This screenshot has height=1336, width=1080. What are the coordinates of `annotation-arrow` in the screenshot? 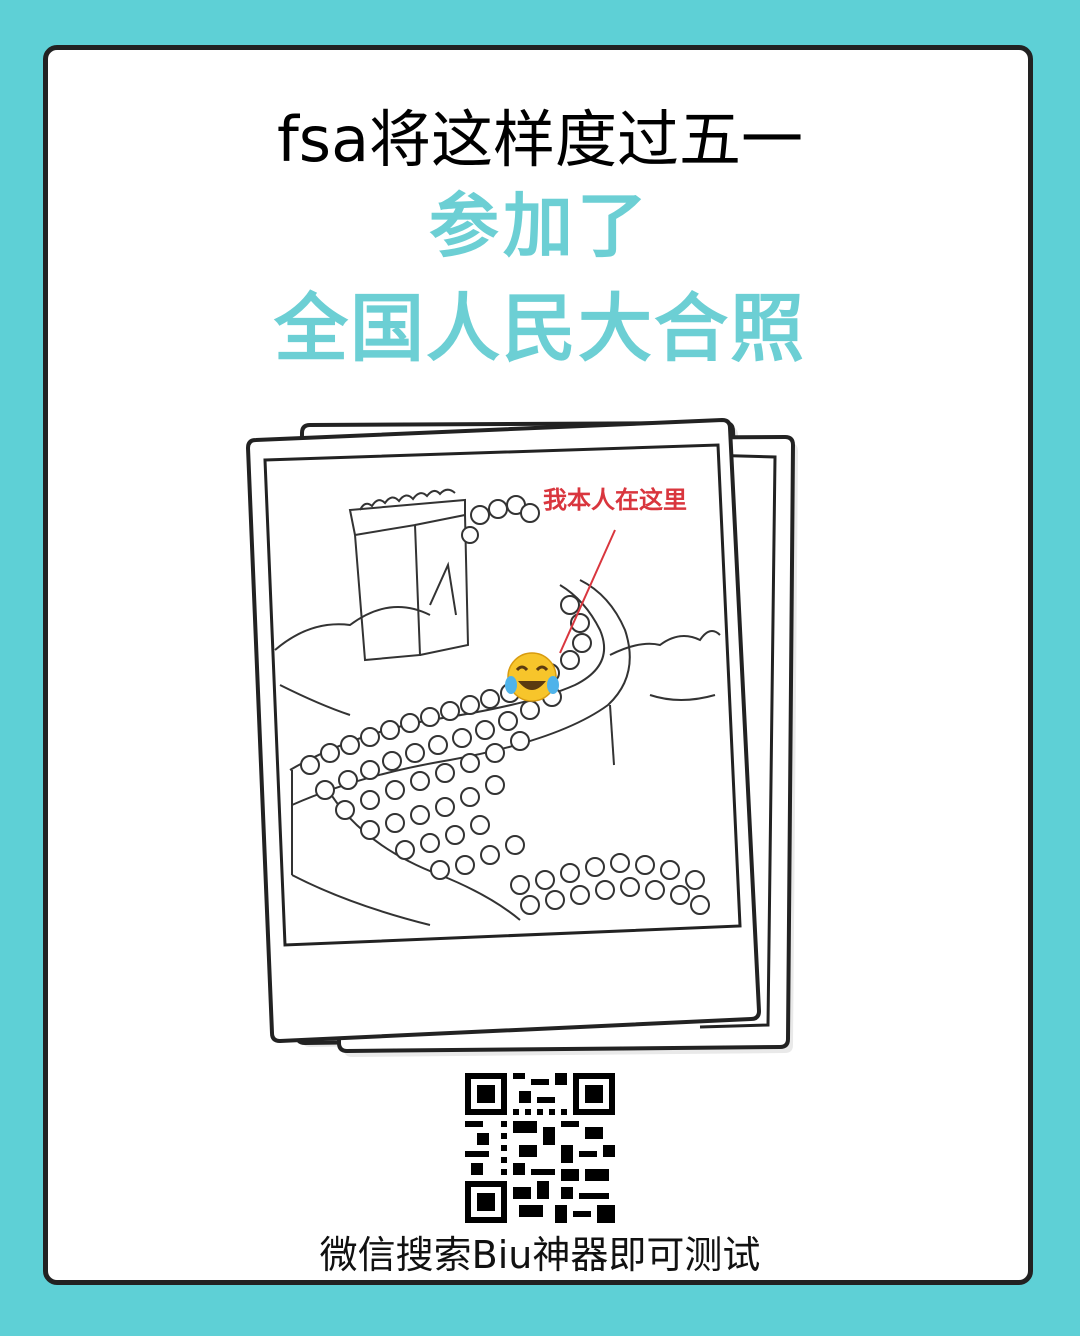 It's located at (587, 591).